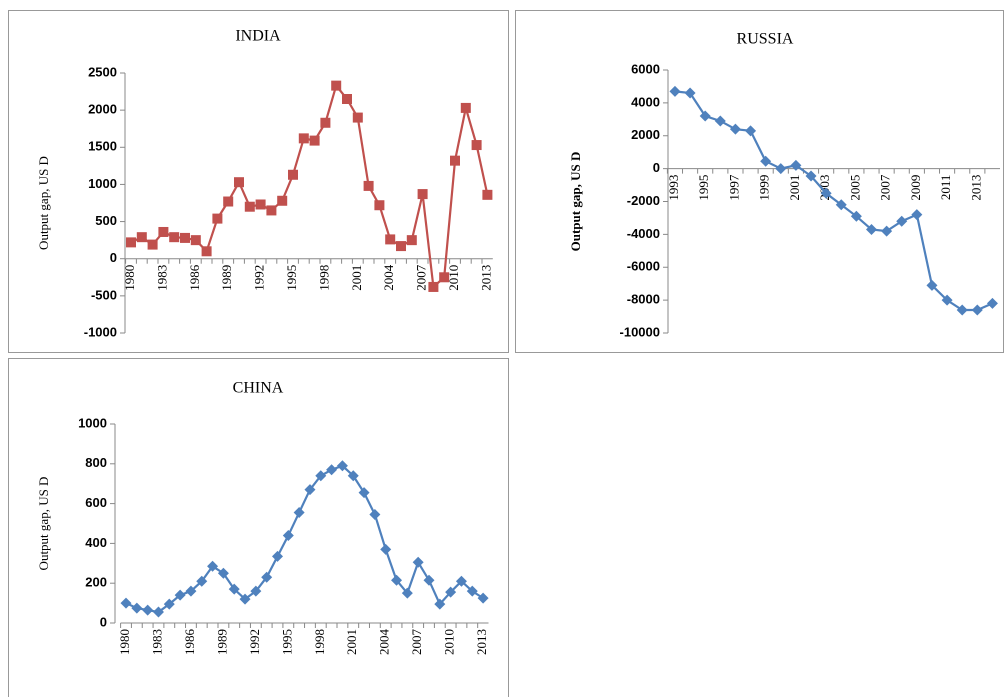 The image size is (1007, 697). Describe the element at coordinates (100, 331) in the screenshot. I see `y-tick-label: -1000` at that location.